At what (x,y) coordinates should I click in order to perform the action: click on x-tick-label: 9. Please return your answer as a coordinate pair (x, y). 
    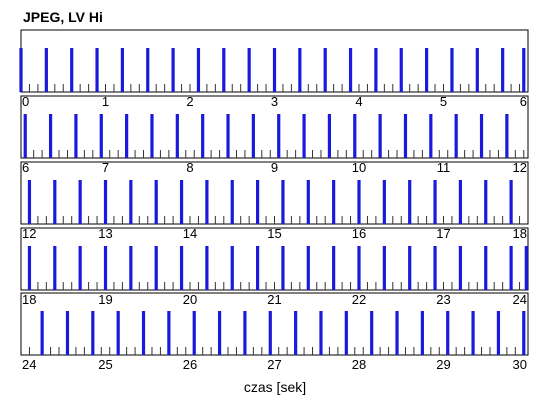
    Looking at the image, I should click on (274, 167).